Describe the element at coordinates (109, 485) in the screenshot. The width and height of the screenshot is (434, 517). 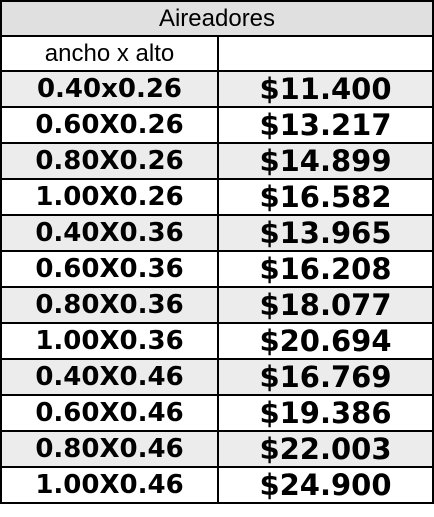
I see `size-cell: 1.00X0.46` at that location.